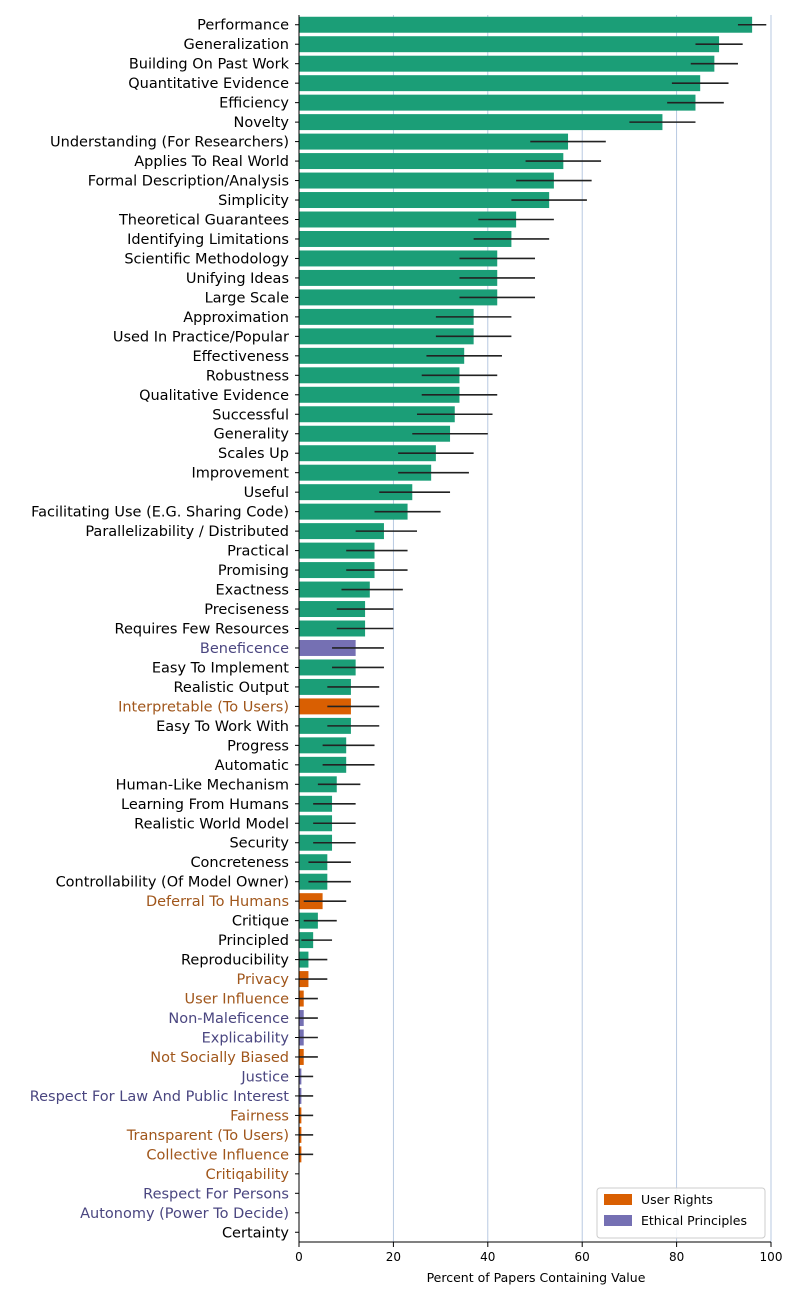  Describe the element at coordinates (408, 219) in the screenshot. I see `bar-theoretical-guarantees` at that location.